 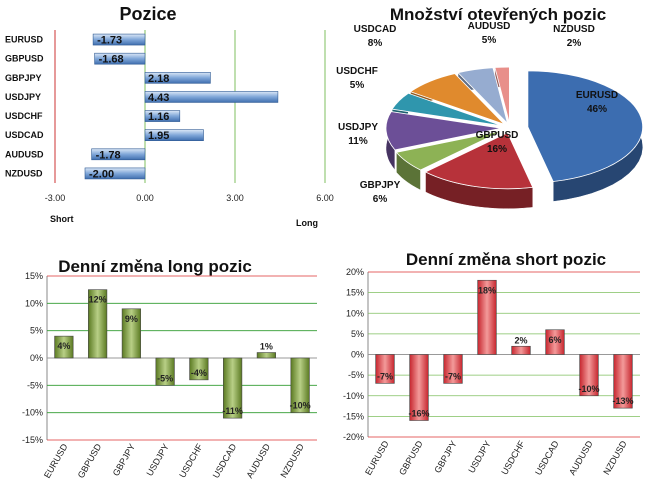 I want to click on bar-value-label: 4%, so click(x=63, y=346).